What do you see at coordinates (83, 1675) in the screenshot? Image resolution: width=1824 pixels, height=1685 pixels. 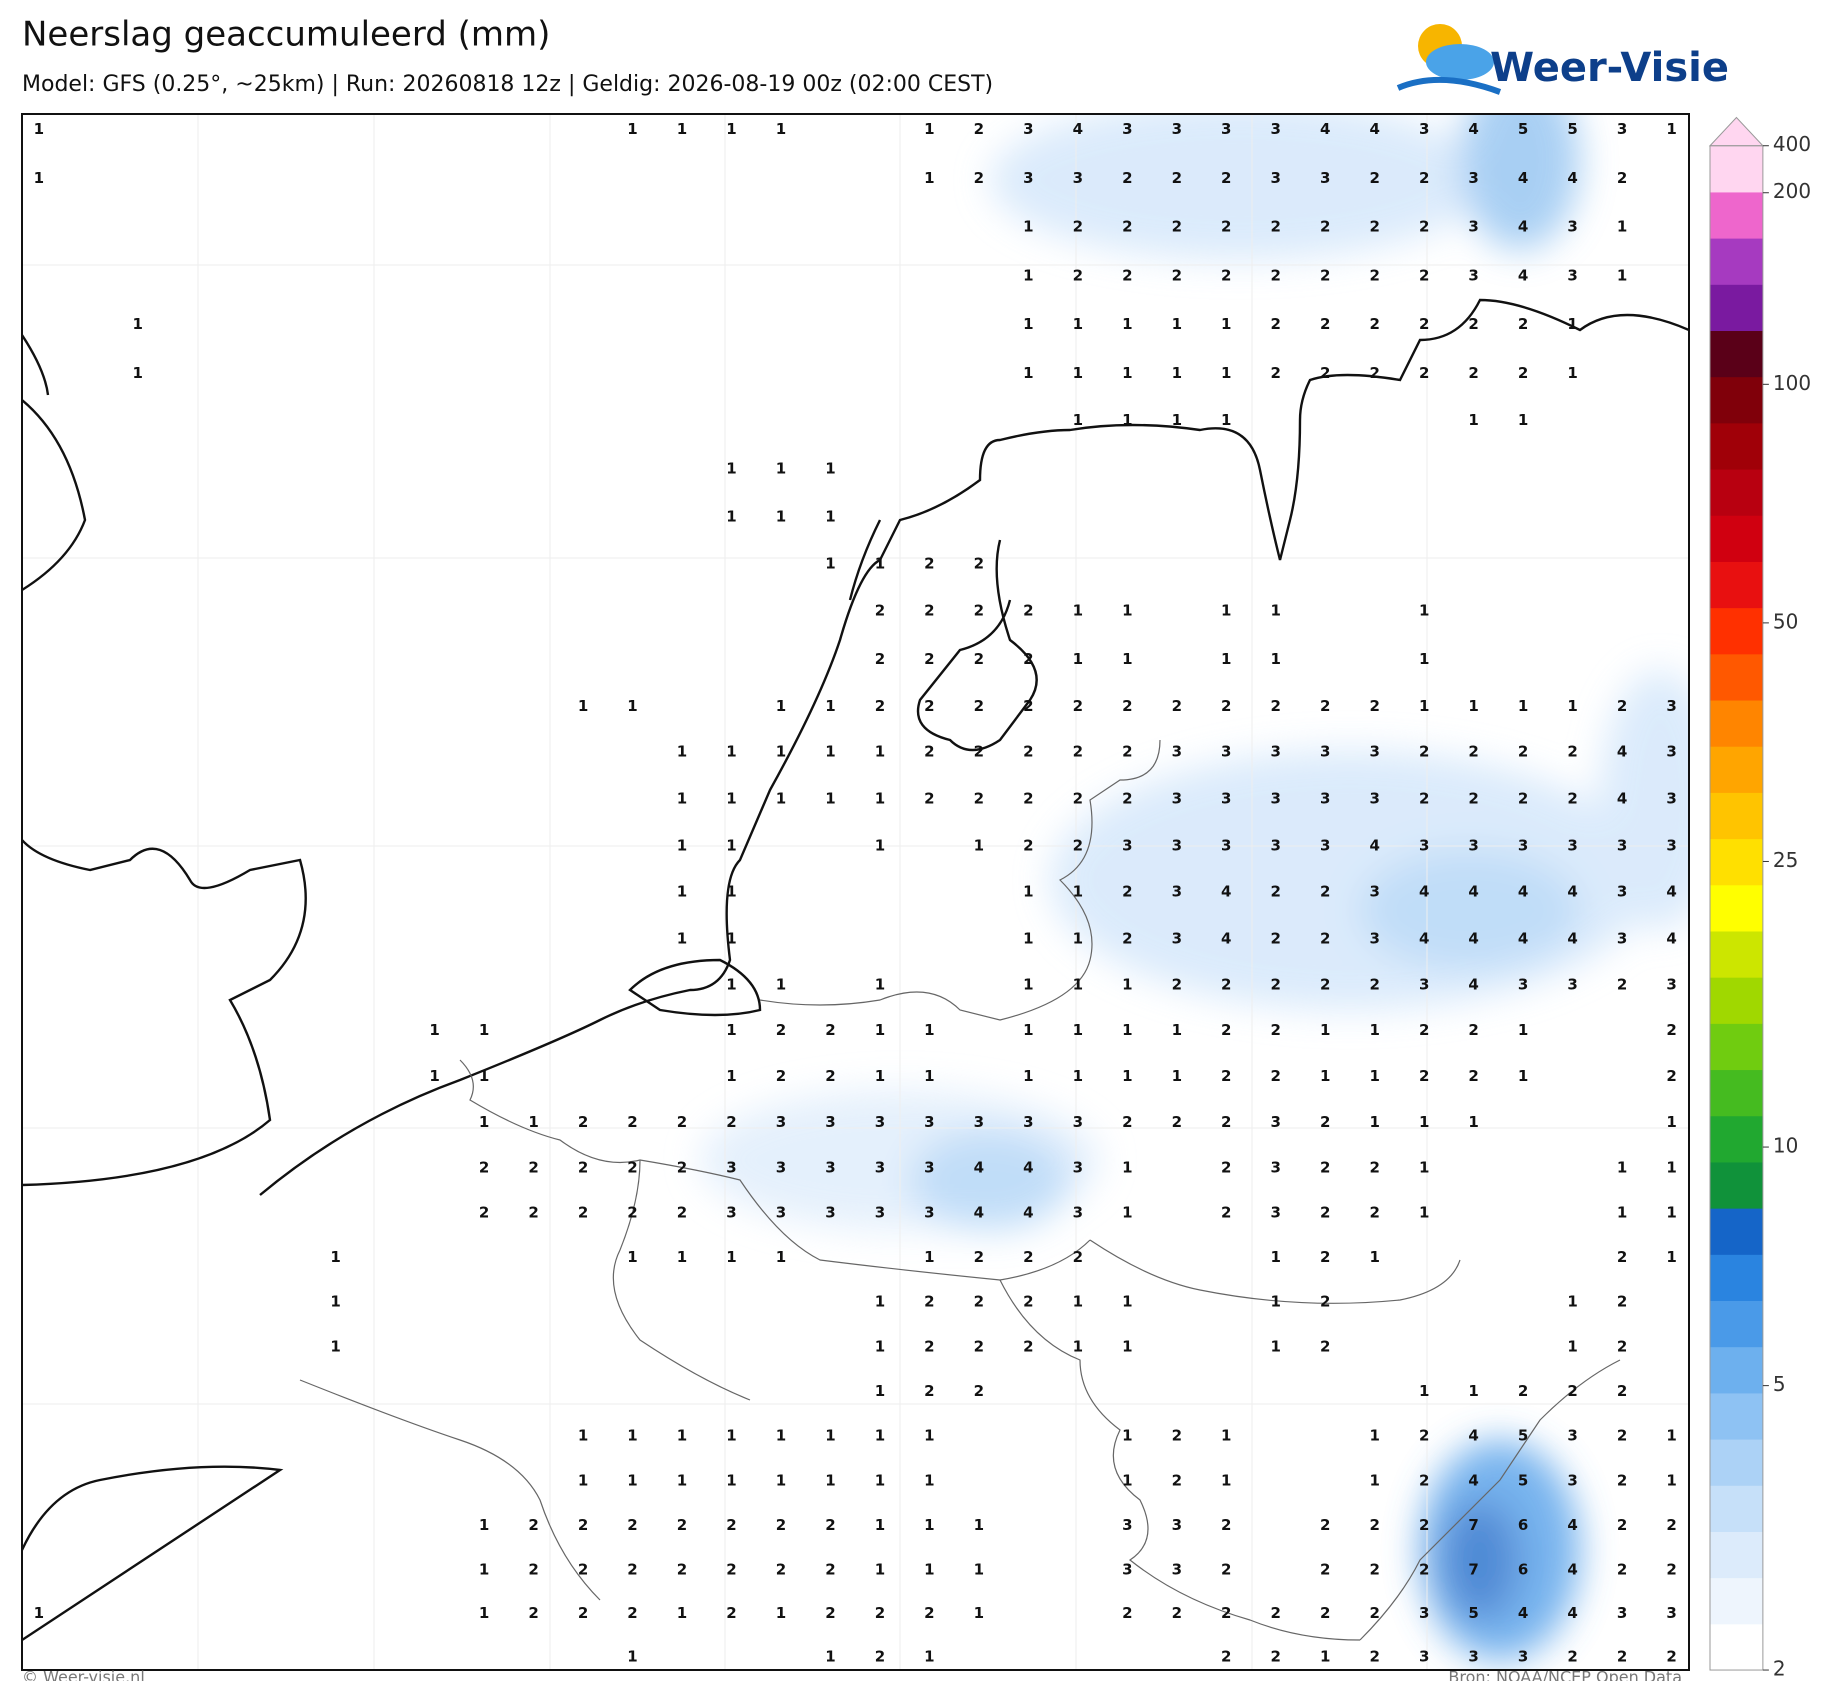 I see `footer-left: © Weer-visie.nl` at bounding box center [83, 1675].